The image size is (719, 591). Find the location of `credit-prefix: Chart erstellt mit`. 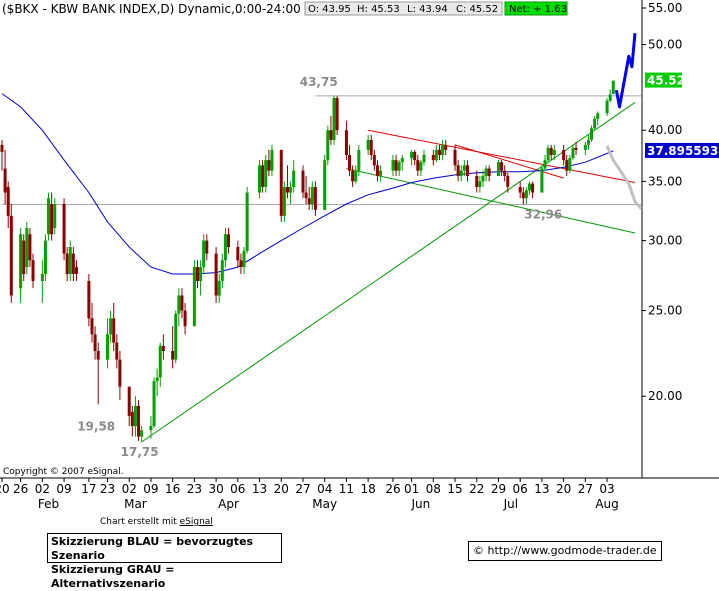

credit-prefix: Chart erstellt mit is located at coordinates (140, 522).